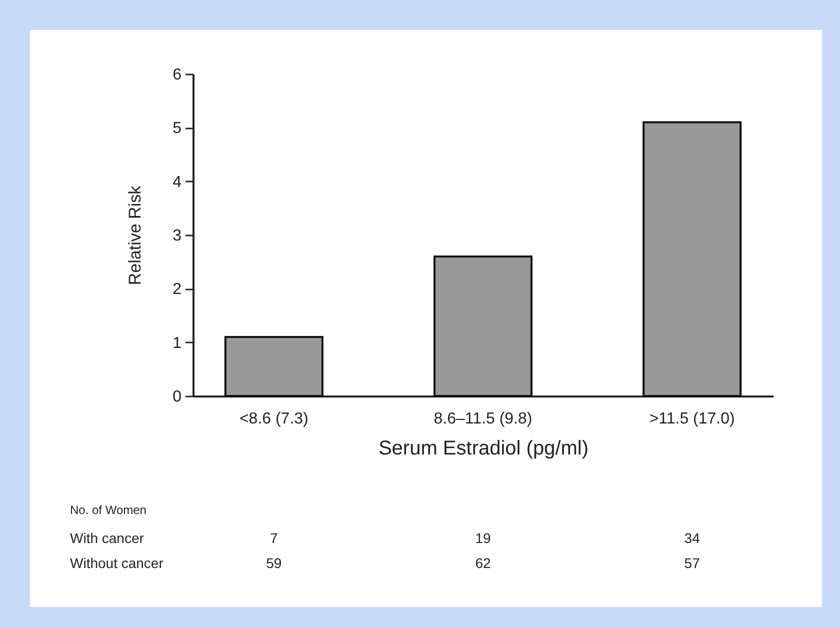 The height and width of the screenshot is (628, 840). What do you see at coordinates (274, 563) in the screenshot?
I see `text: 59` at bounding box center [274, 563].